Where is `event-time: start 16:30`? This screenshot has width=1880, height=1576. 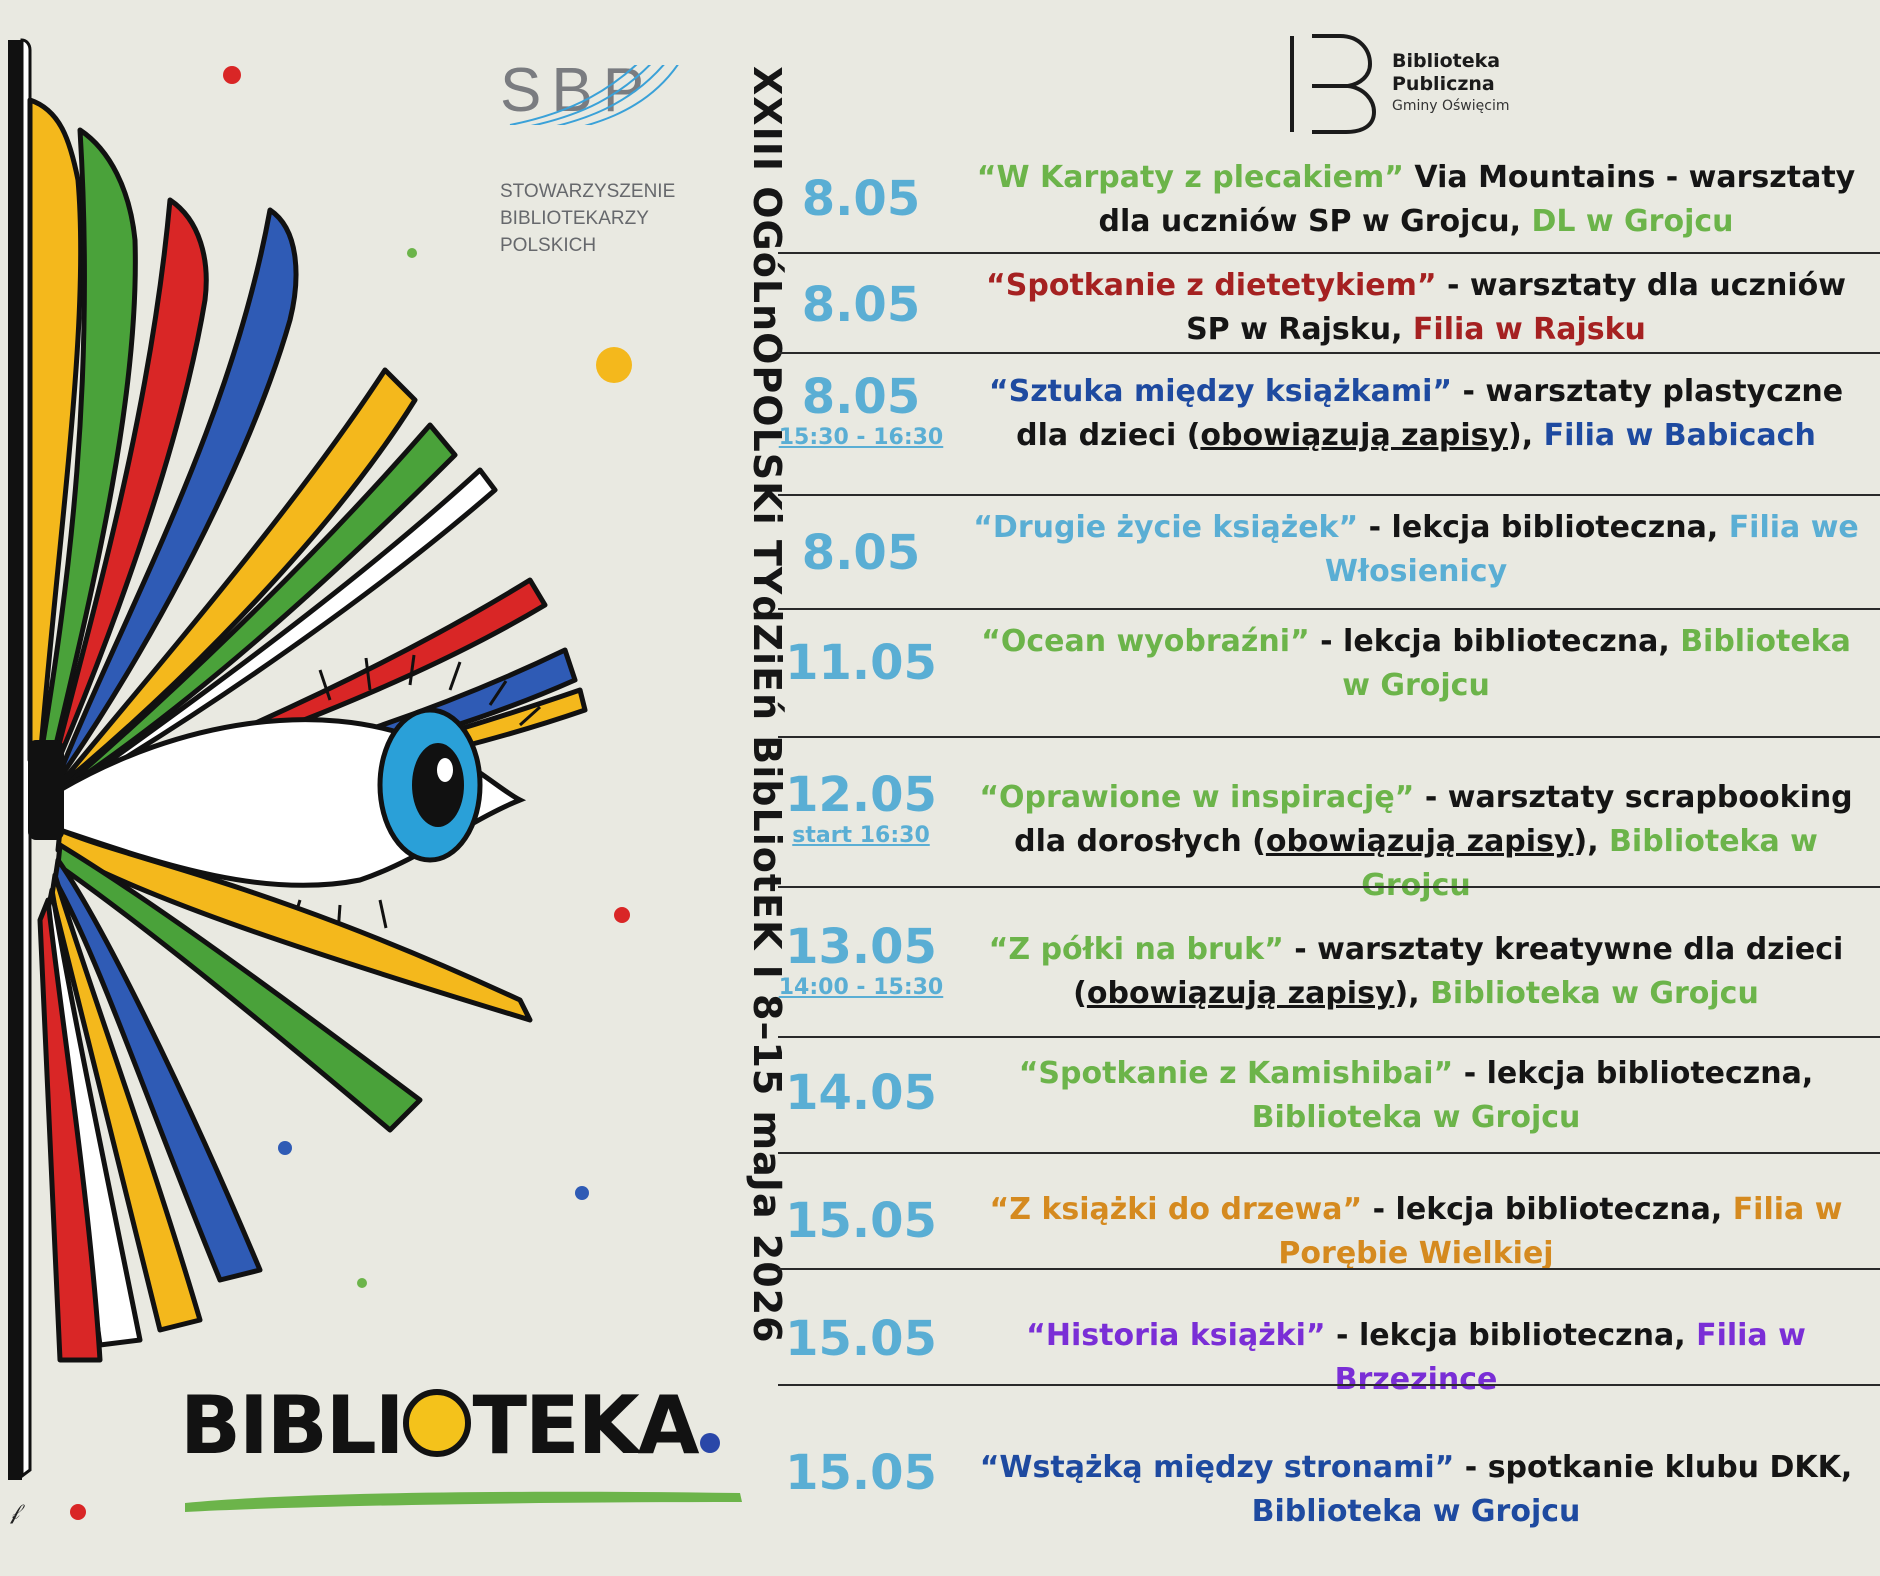 event-time: start 16:30 is located at coordinates (861, 835).